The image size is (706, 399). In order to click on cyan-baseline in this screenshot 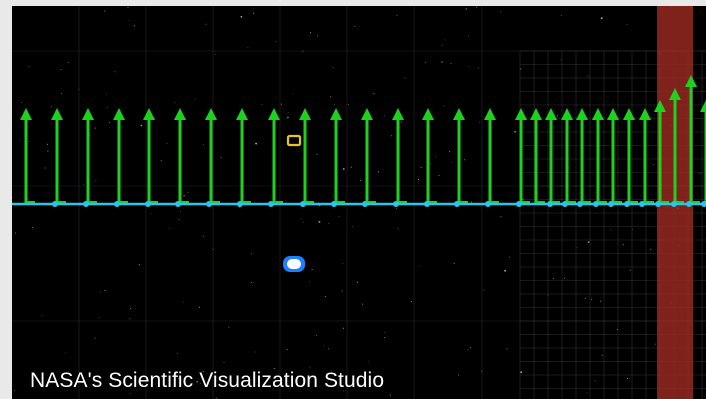, I will do `click(359, 204)`.